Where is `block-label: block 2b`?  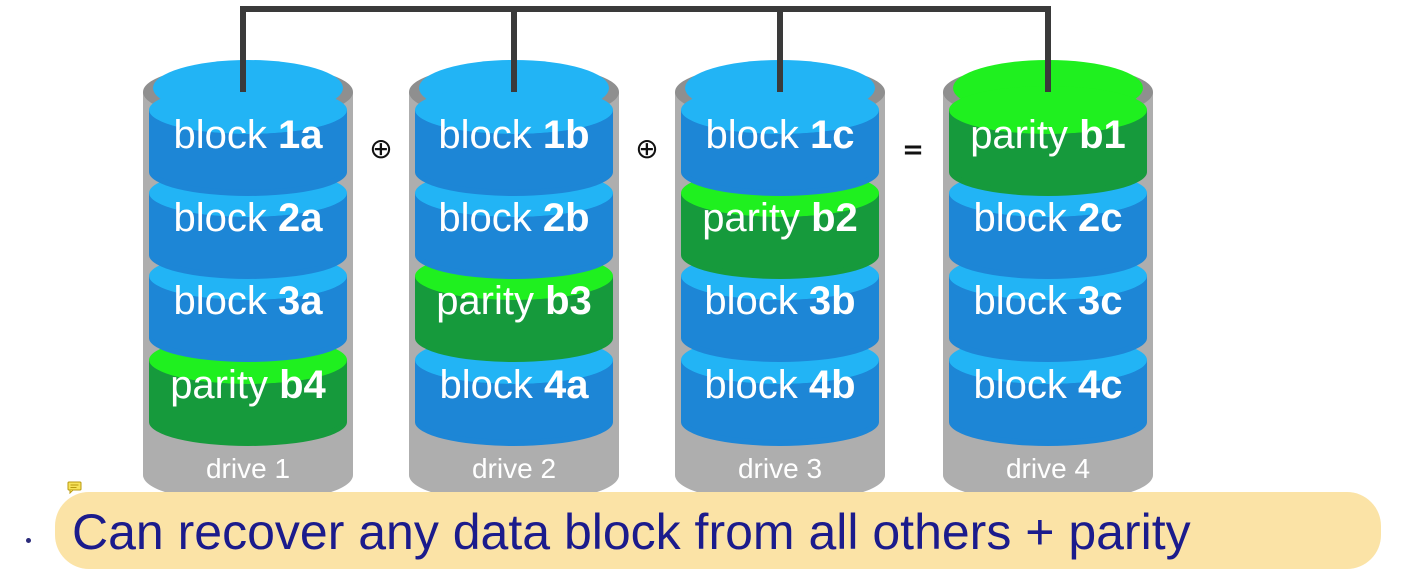
block-label: block 2b is located at coordinates (513, 218).